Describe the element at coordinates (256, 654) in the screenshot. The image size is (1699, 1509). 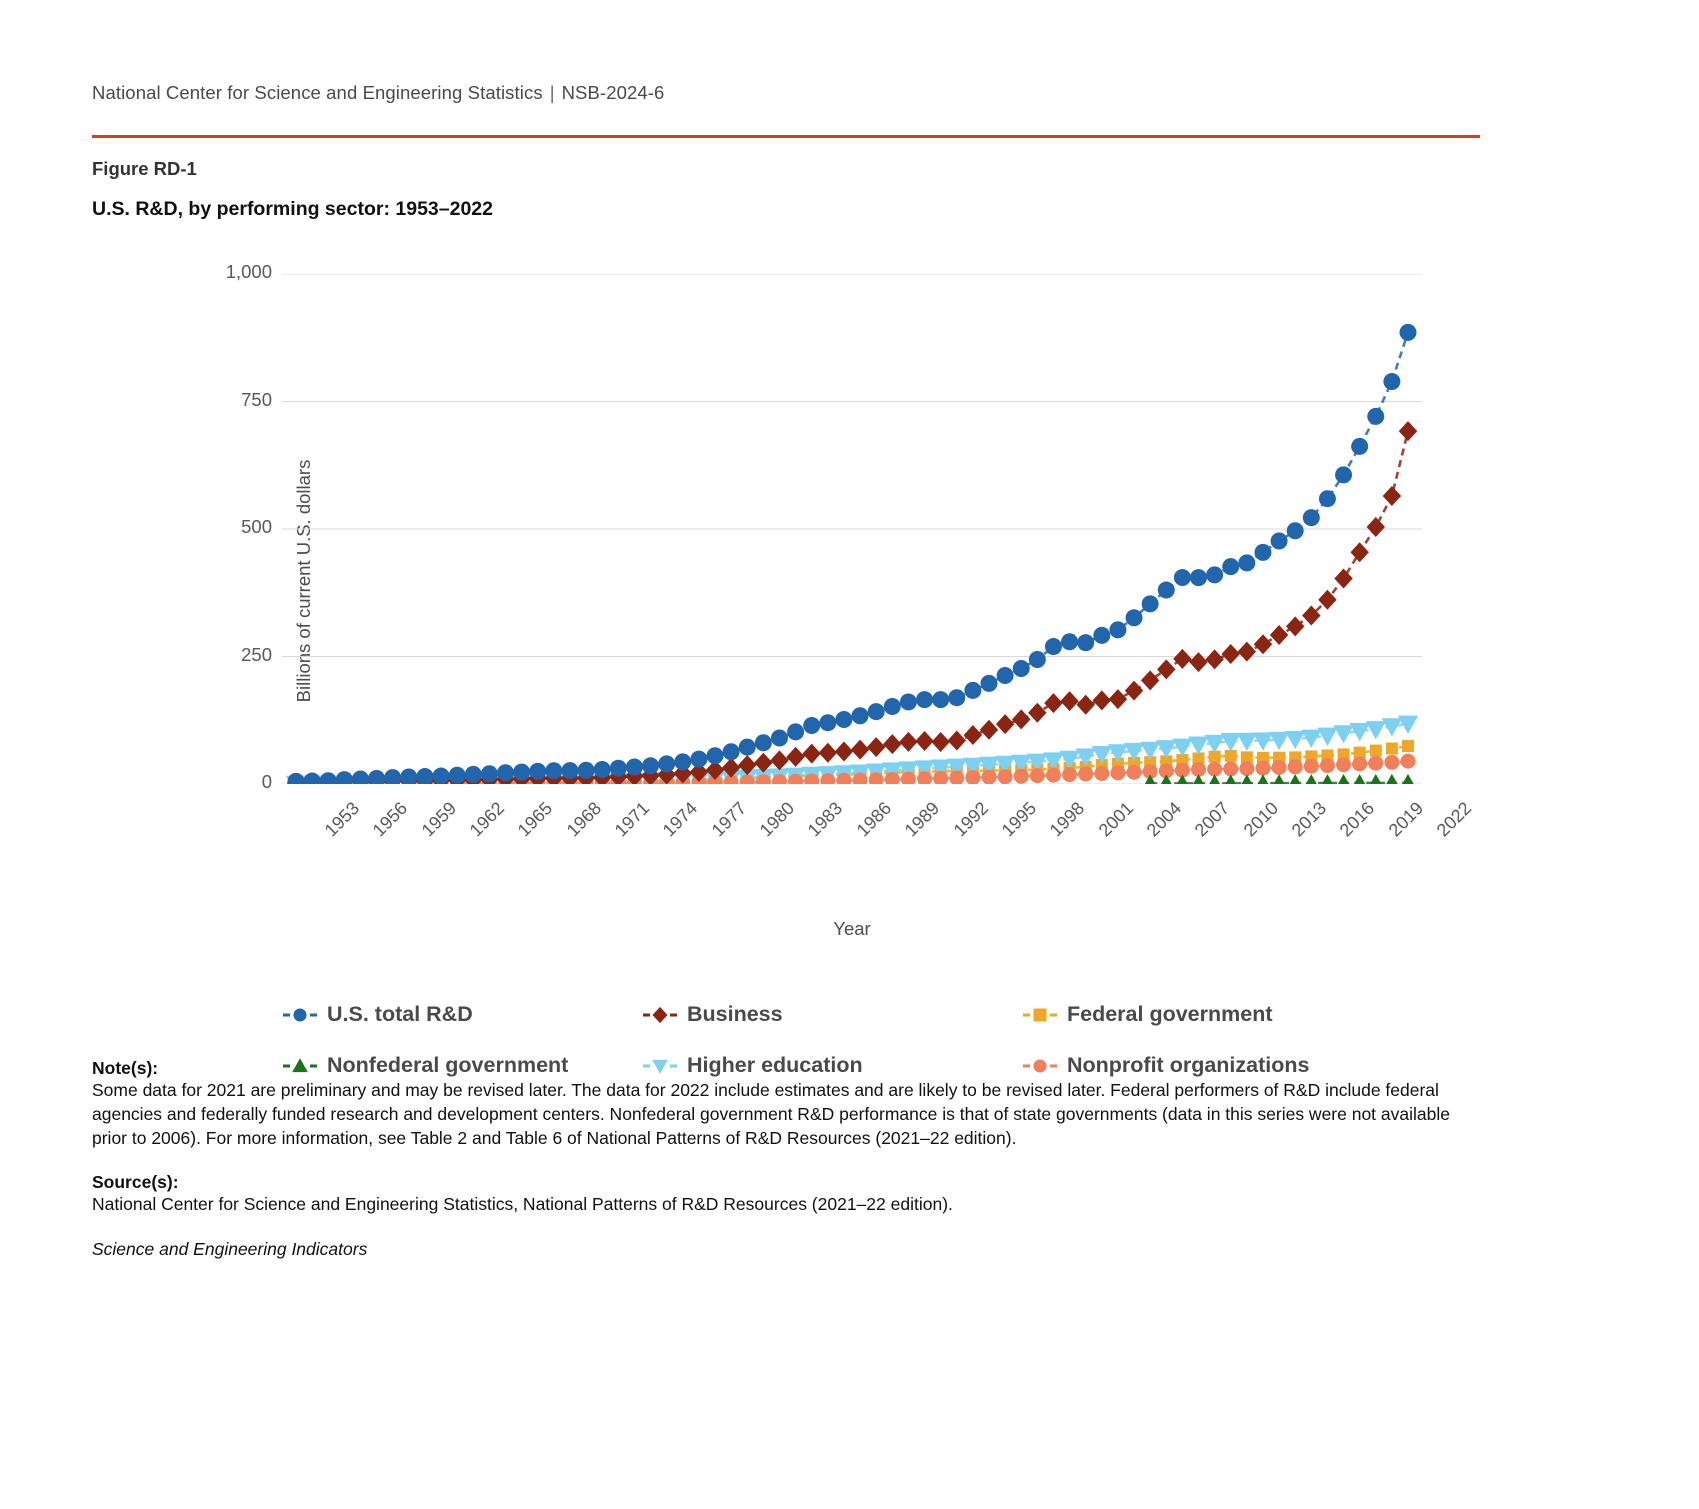
I see `y-tick-label: 250` at that location.